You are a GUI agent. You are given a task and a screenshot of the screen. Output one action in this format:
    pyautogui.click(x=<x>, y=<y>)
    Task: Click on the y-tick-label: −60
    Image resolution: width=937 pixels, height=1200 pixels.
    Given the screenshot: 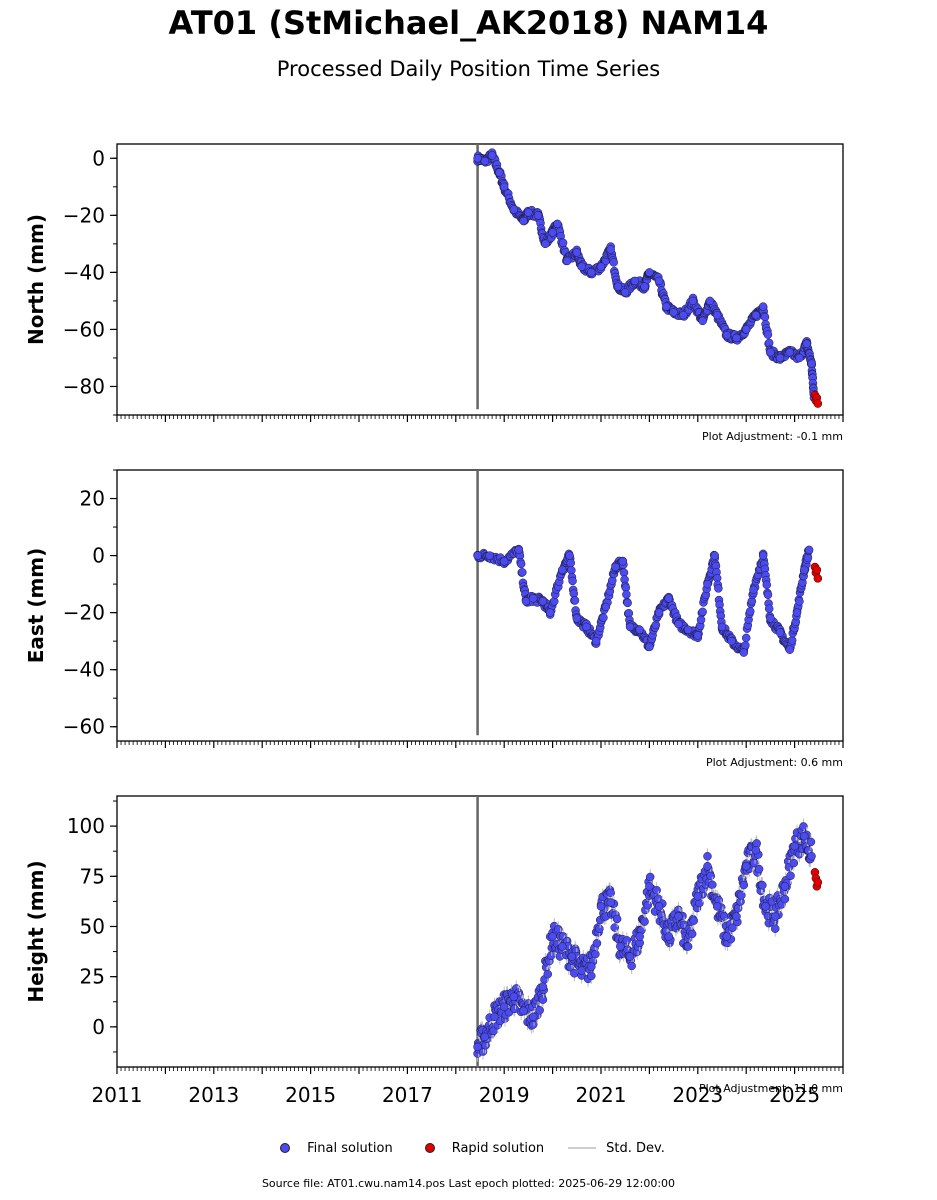 What is the action you would take?
    pyautogui.click(x=84, y=727)
    